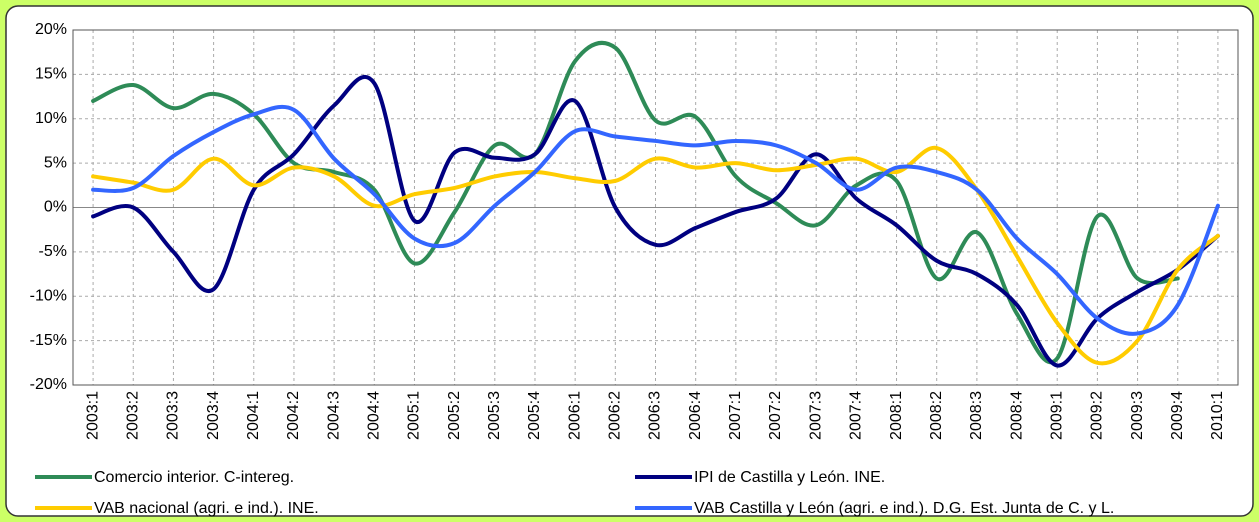 This screenshot has width=1259, height=522. What do you see at coordinates (414, 415) in the screenshot?
I see `x-tick-label: 2005:1` at bounding box center [414, 415].